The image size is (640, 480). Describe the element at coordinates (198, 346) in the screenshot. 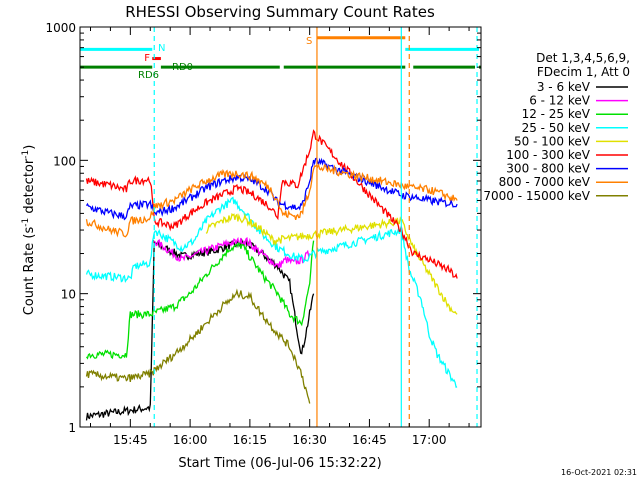

I see `series-7000-15000-kev` at that location.